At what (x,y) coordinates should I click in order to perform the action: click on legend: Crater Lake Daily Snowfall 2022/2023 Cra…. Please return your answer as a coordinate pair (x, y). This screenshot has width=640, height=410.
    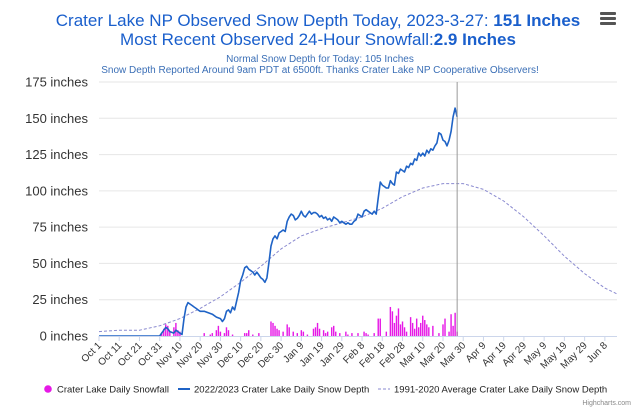
    Looking at the image, I should click on (325, 390).